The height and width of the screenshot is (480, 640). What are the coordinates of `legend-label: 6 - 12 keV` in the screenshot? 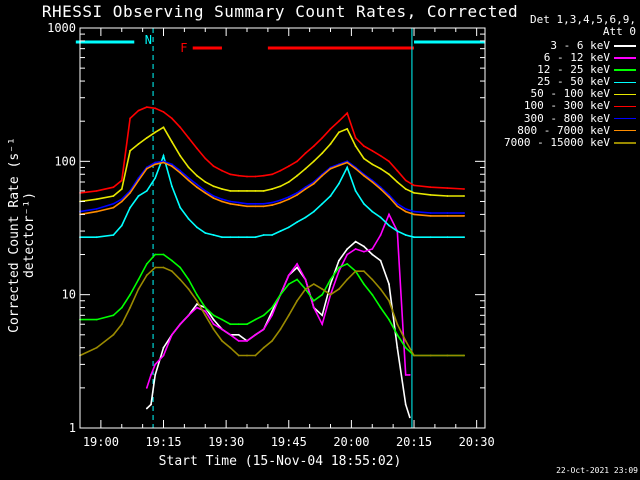 It's located at (576, 58).